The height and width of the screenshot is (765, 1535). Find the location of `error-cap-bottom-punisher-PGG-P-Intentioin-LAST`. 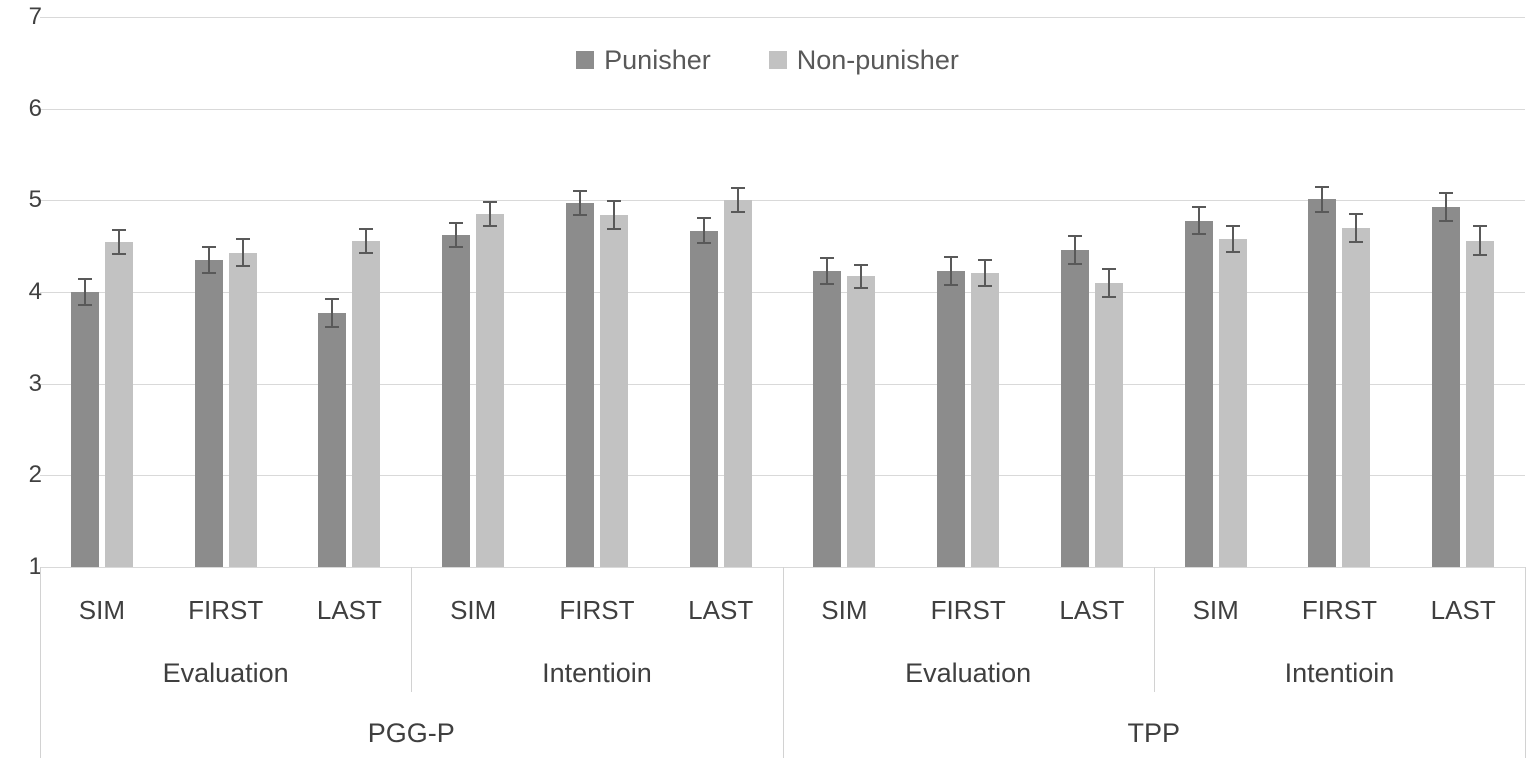

error-cap-bottom-punisher-PGG-P-Intentioin-LAST is located at coordinates (703, 243).